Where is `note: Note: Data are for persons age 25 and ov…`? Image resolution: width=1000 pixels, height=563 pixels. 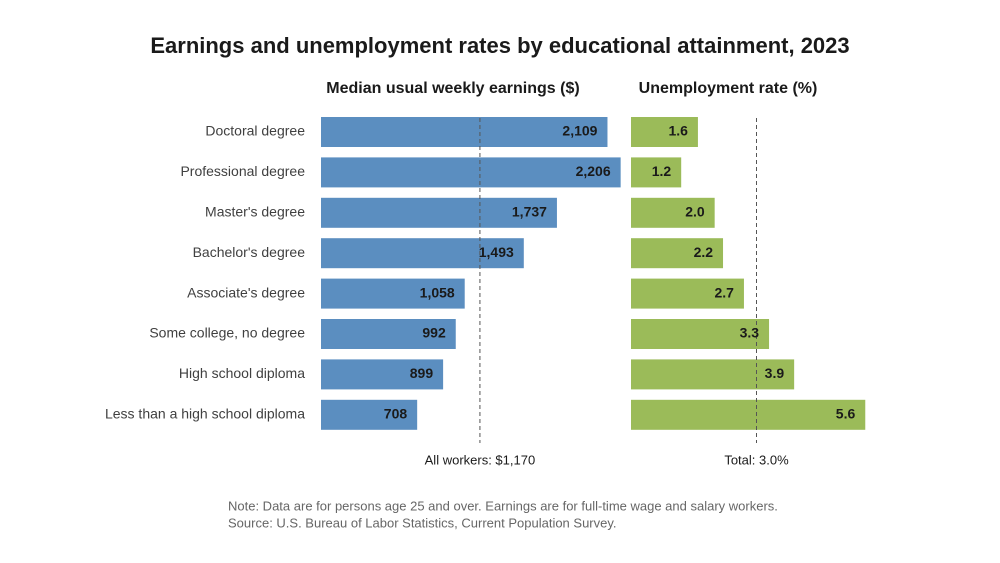 note: Note: Data are for persons age 25 and ov… is located at coordinates (503, 505).